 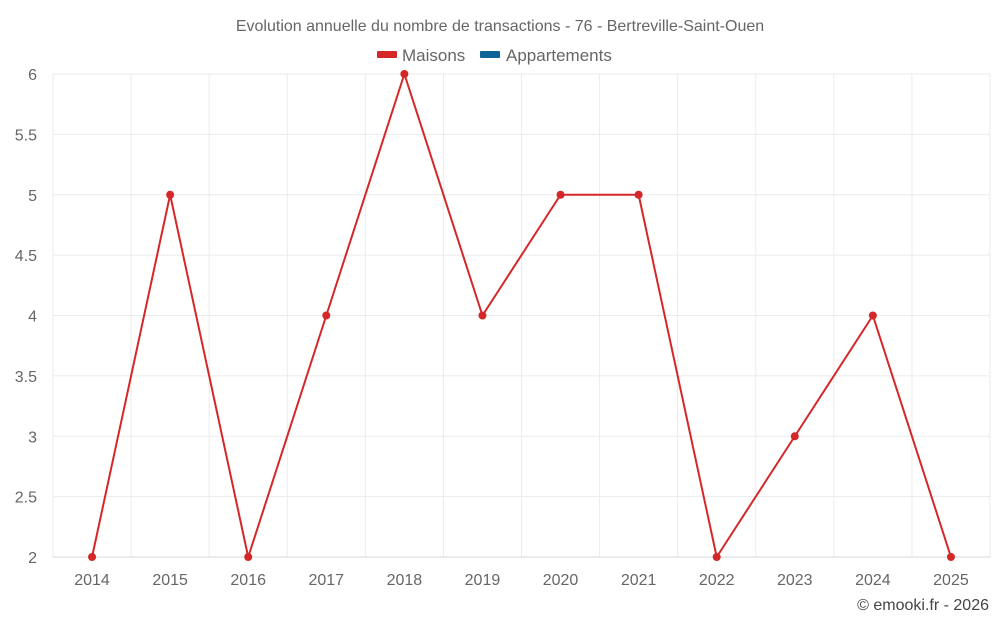 What do you see at coordinates (26, 256) in the screenshot?
I see `y-tick-label: 4.5` at bounding box center [26, 256].